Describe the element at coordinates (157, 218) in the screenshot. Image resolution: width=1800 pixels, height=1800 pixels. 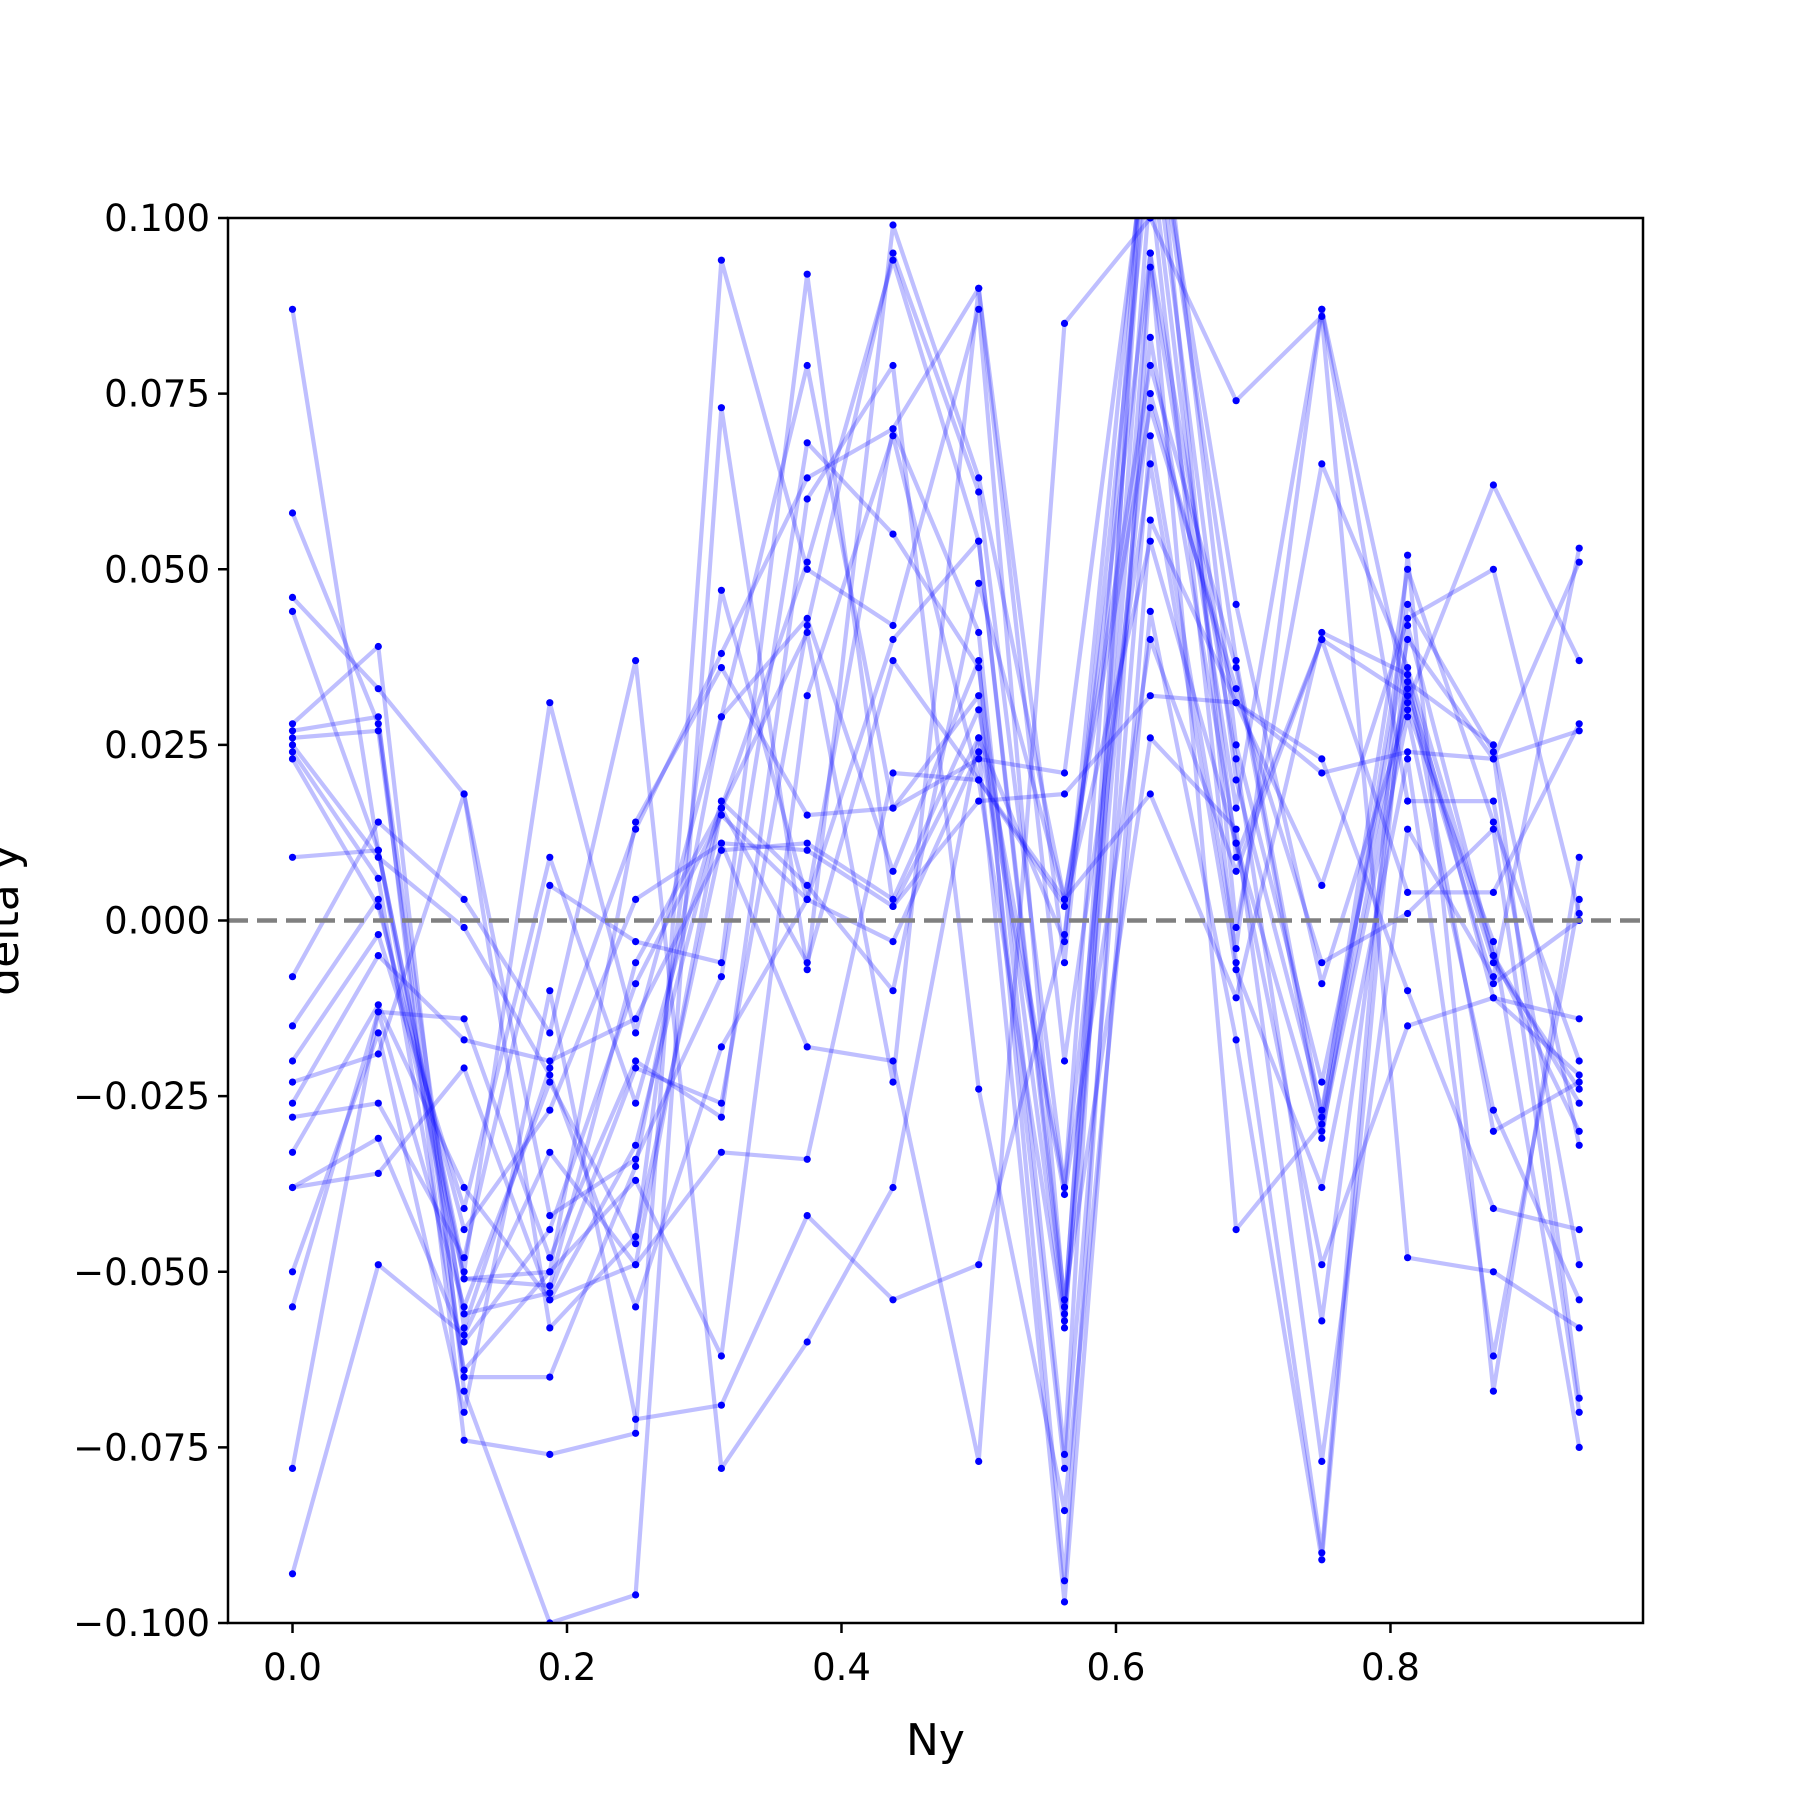
I see `y-tick-label: 0.100` at that location.